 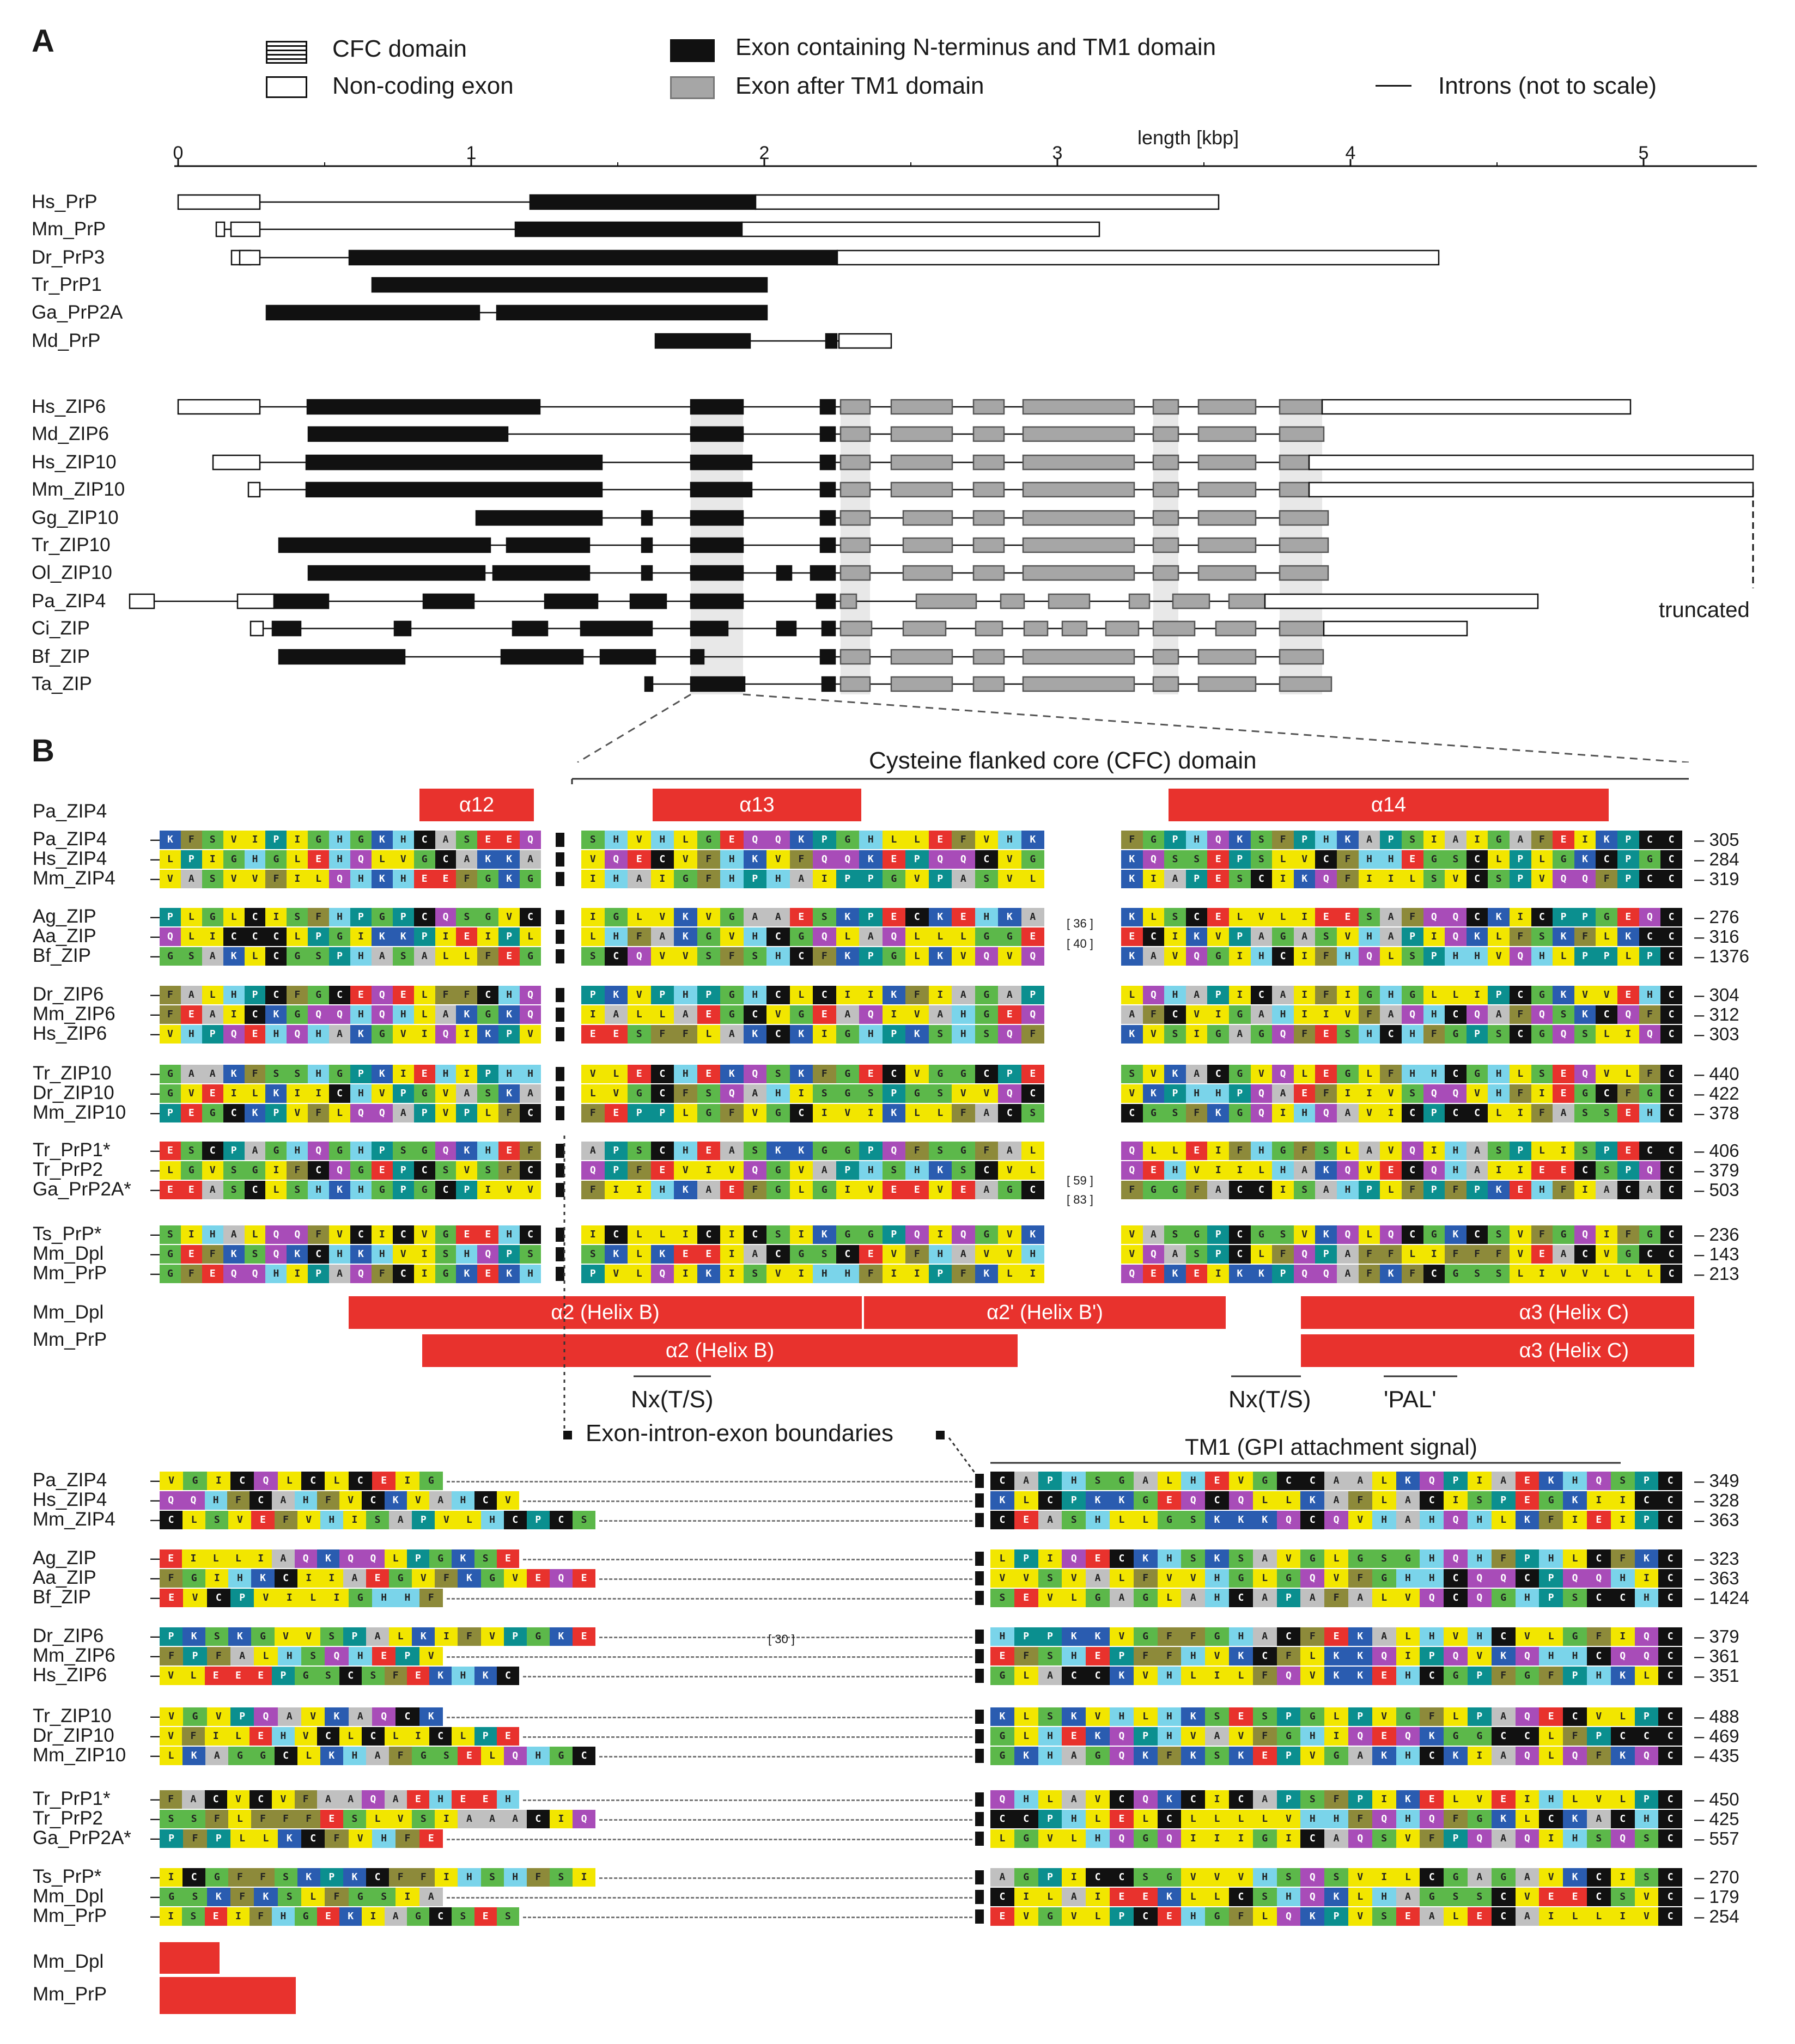 What do you see at coordinates (692, 88) in the screenshot?
I see `after-tm1-legend-swatch` at bounding box center [692, 88].